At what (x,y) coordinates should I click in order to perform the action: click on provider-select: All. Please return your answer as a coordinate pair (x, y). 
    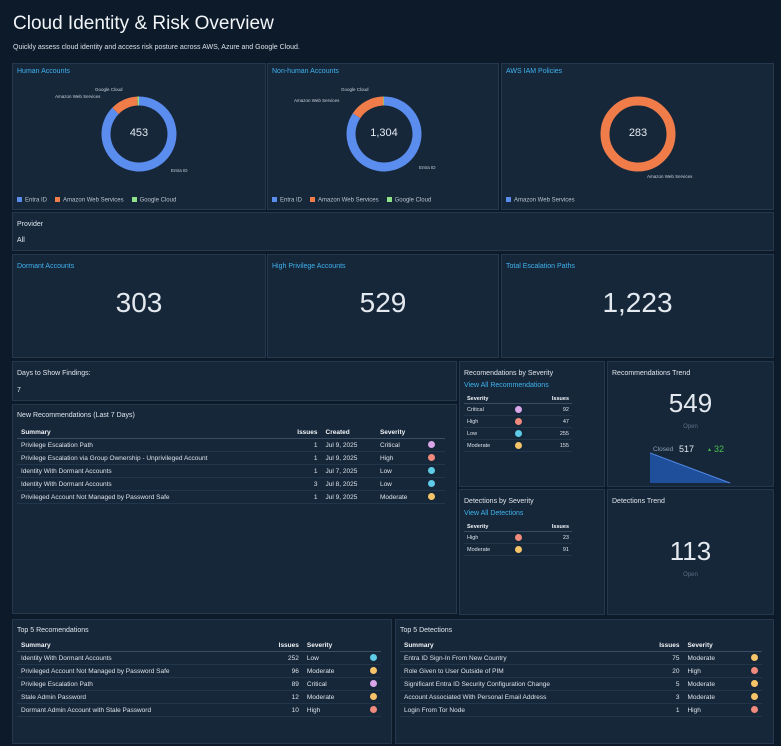
    Looking at the image, I should click on (21, 240).